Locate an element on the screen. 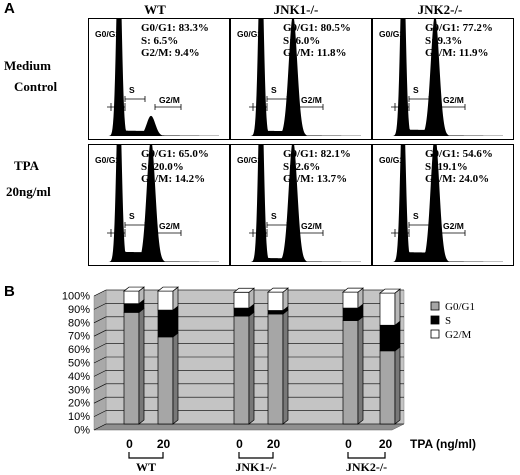 The width and height of the screenshot is (520, 475). panel-b-letter: B is located at coordinates (9, 291).